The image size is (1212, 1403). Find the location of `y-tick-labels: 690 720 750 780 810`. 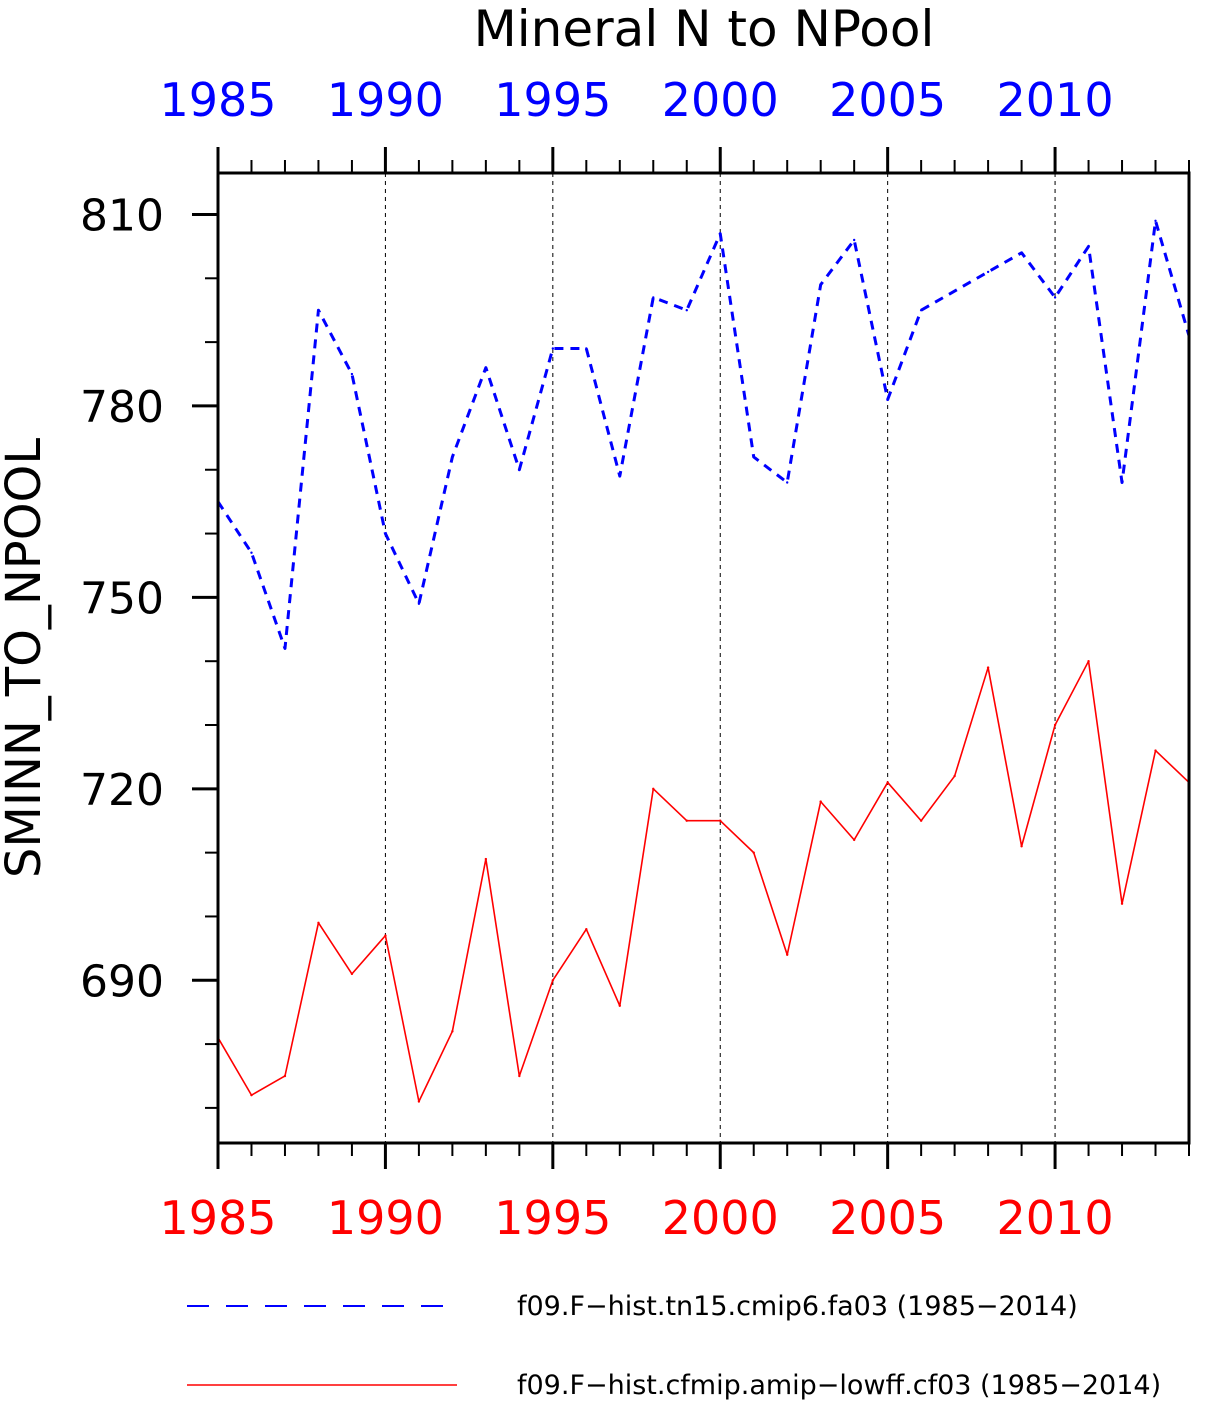

y-tick-labels: 690 720 750 780 810 is located at coordinates (122, 598).